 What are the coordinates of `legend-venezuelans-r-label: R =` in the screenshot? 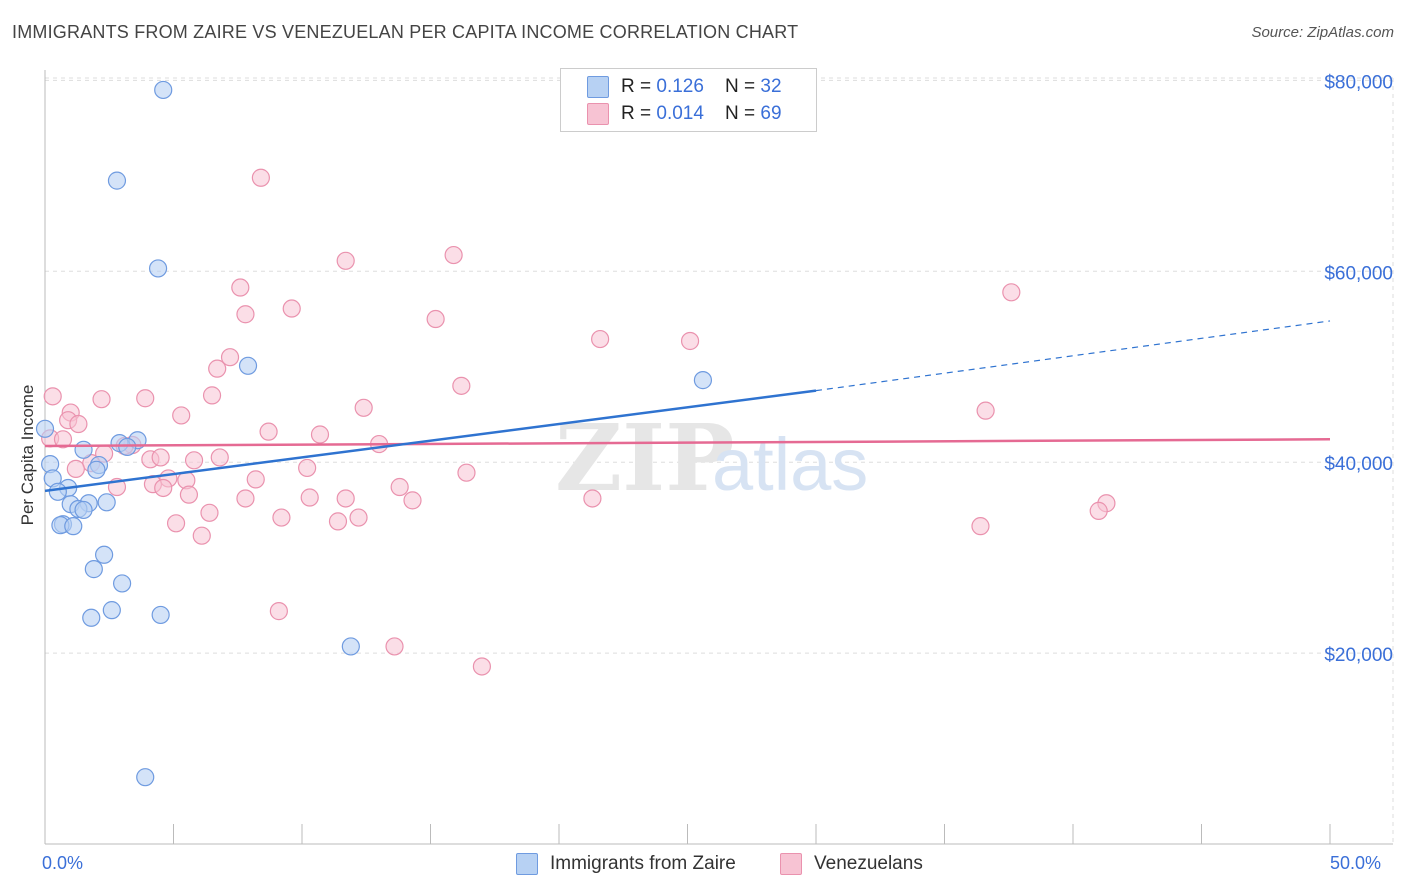 It's located at (639, 113).